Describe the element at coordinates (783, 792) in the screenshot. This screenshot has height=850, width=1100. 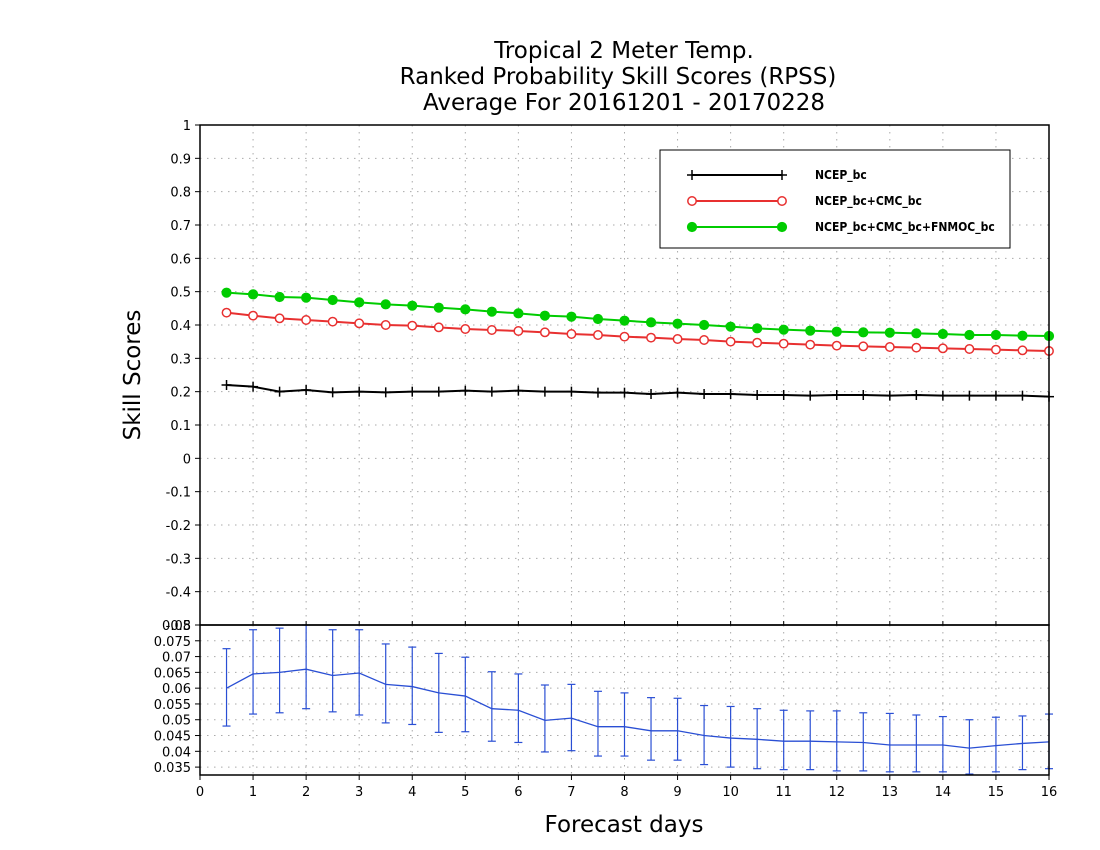
I see `xtick-label: 11` at that location.